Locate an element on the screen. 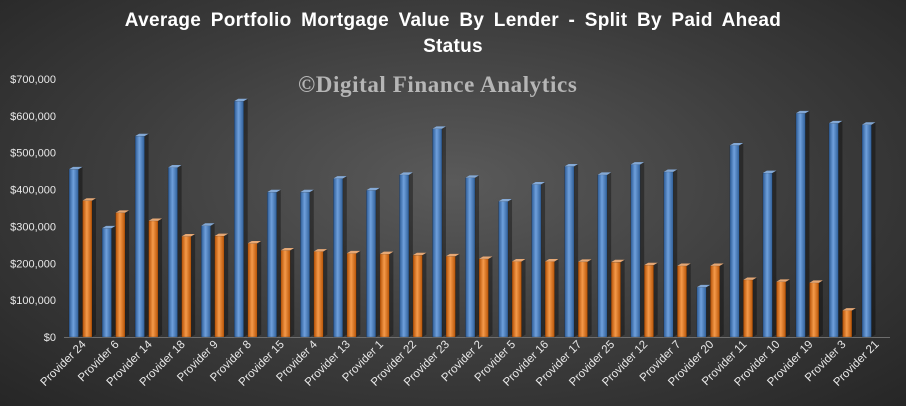  y-tick-label: $0 is located at coordinates (50, 338).